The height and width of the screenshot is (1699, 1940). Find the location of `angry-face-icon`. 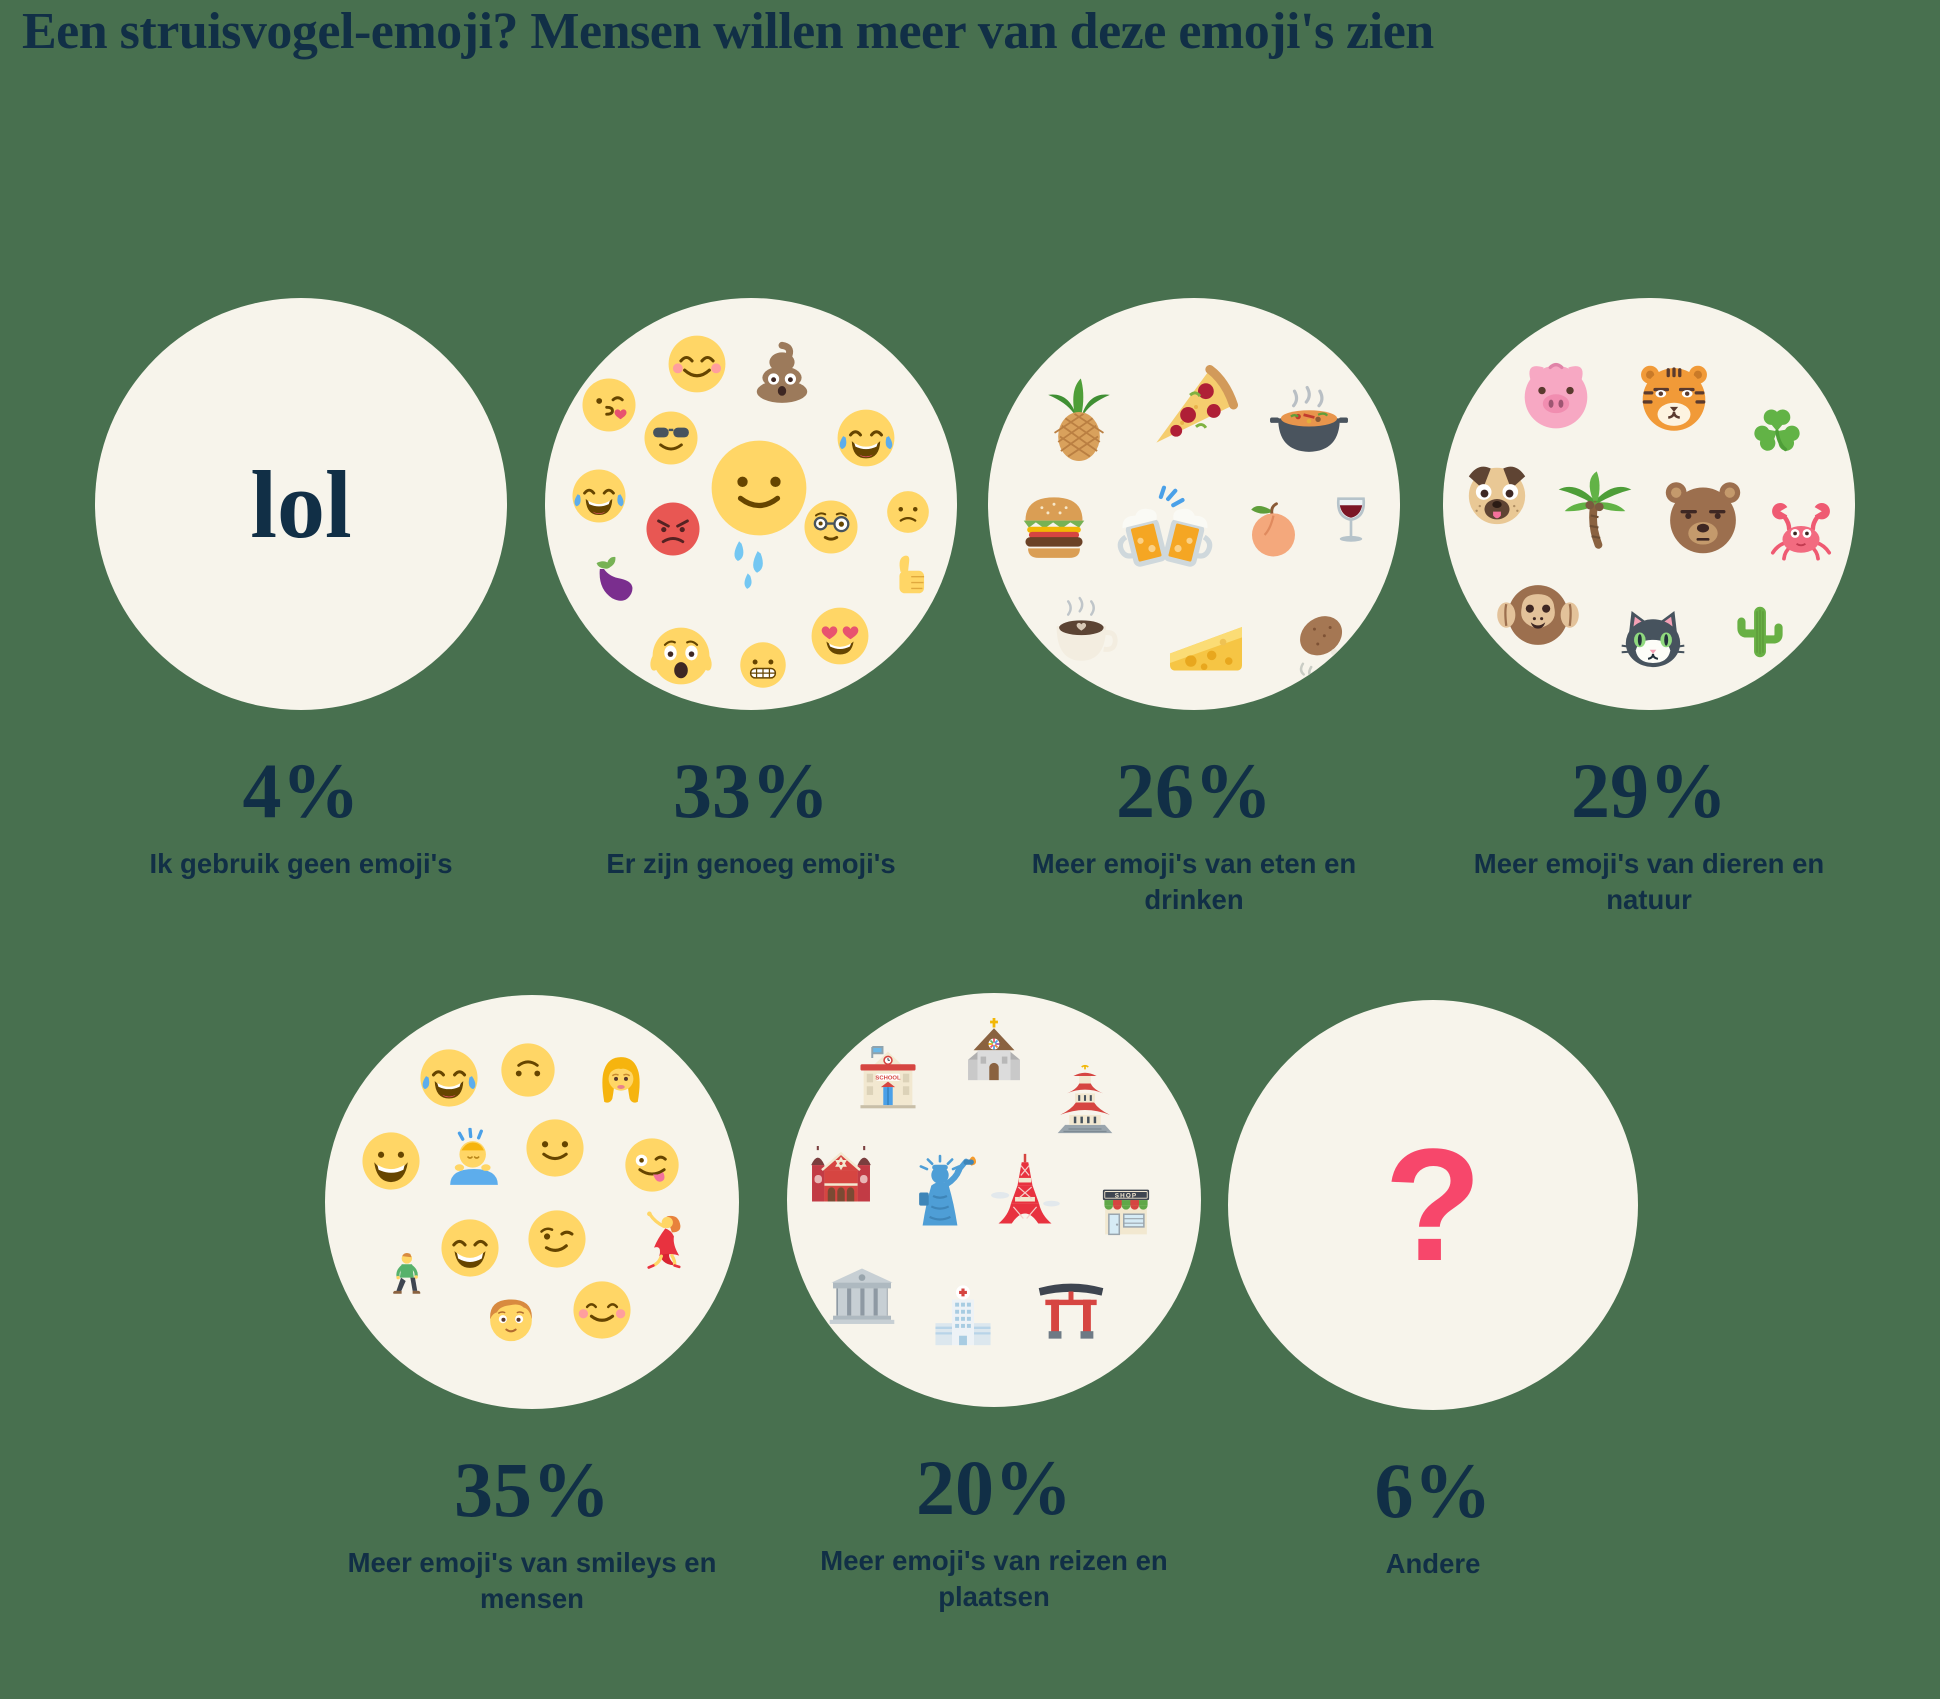

angry-face-icon is located at coordinates (673, 529).